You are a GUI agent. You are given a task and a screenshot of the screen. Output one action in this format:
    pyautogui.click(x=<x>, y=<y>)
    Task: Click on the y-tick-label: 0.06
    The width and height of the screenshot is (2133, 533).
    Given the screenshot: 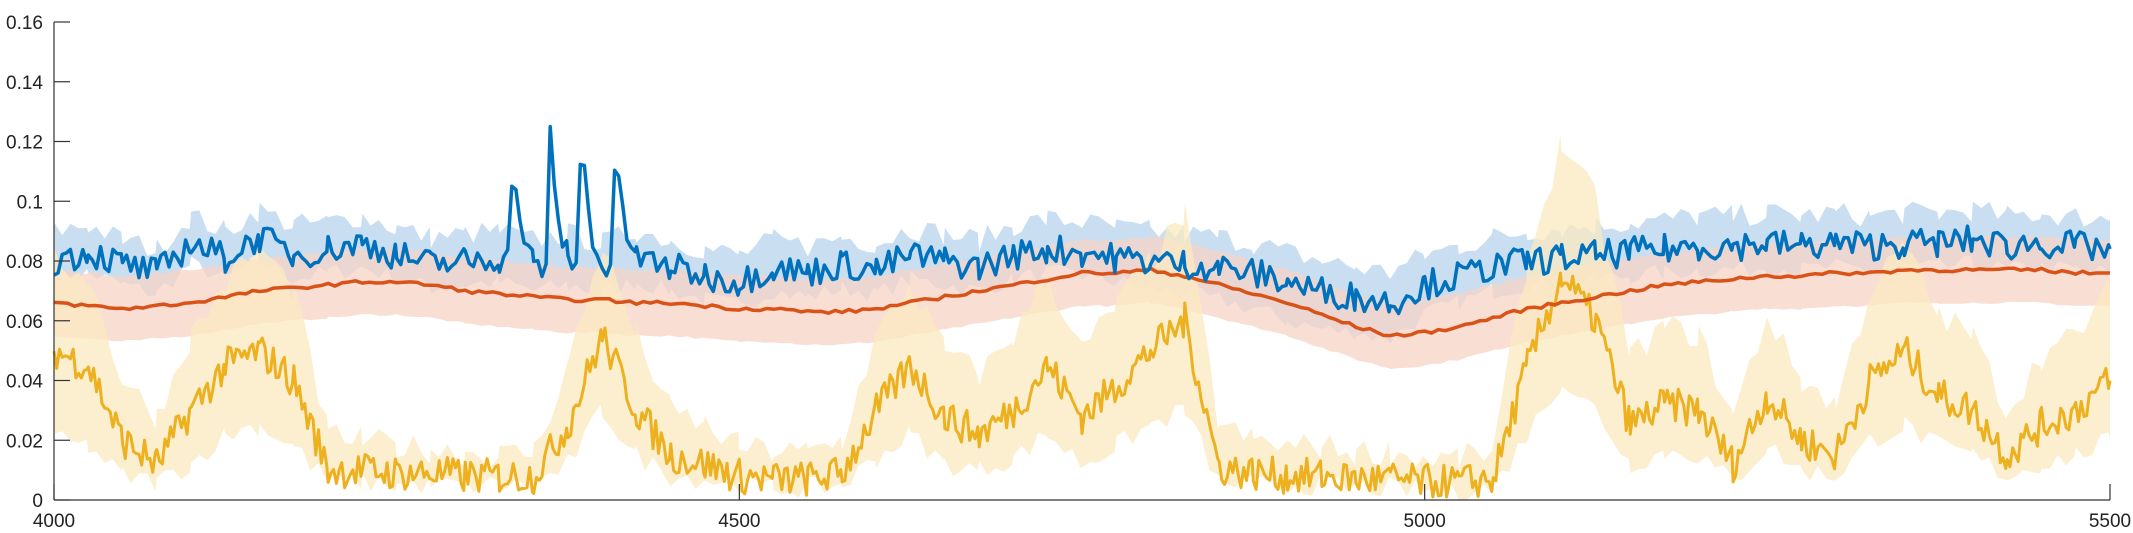 What is the action you would take?
    pyautogui.click(x=24, y=322)
    